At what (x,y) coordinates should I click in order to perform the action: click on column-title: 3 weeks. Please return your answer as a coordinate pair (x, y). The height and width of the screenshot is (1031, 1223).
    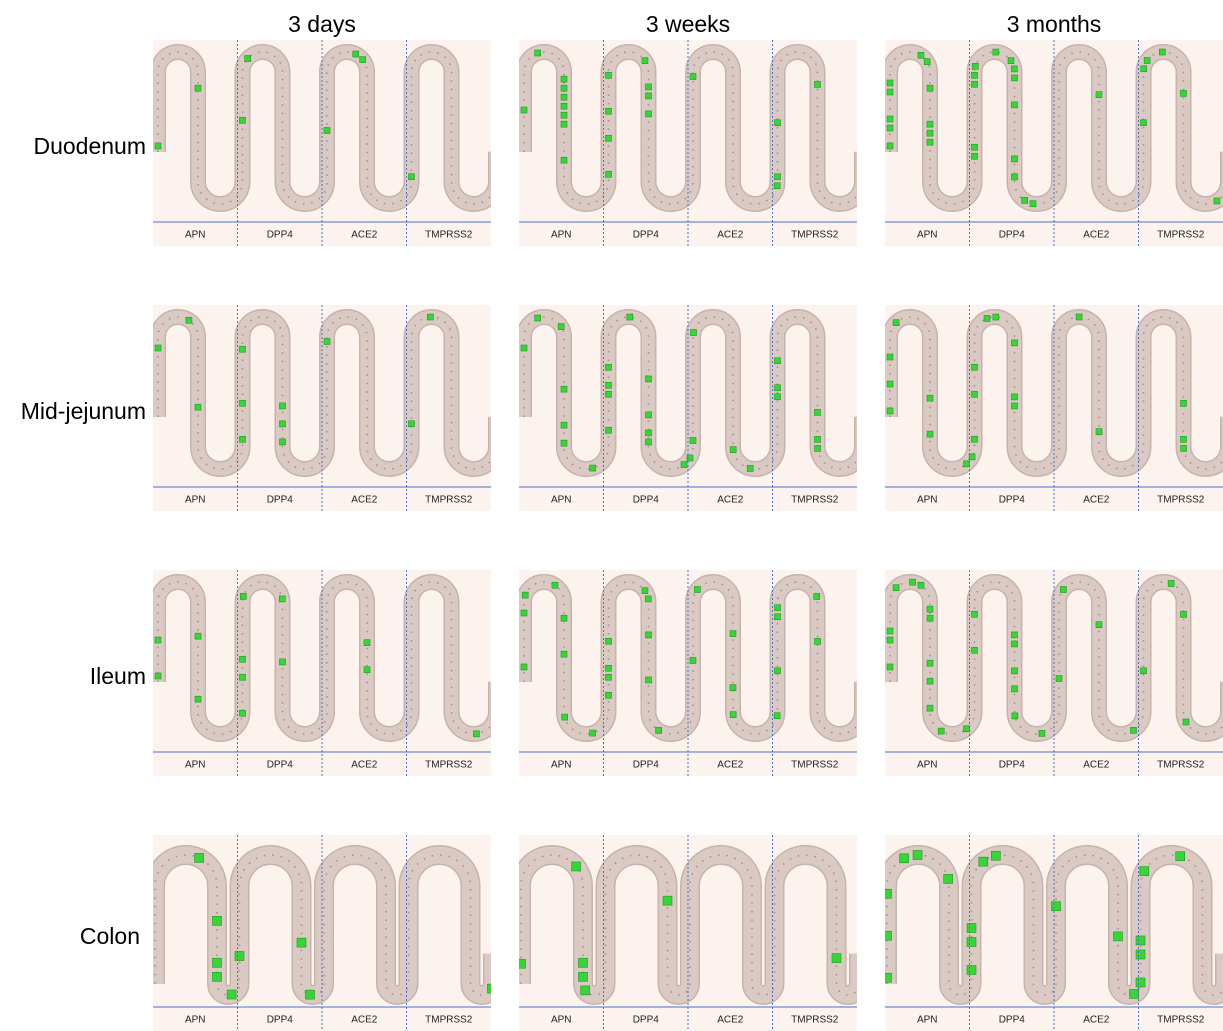
    Looking at the image, I should click on (688, 24).